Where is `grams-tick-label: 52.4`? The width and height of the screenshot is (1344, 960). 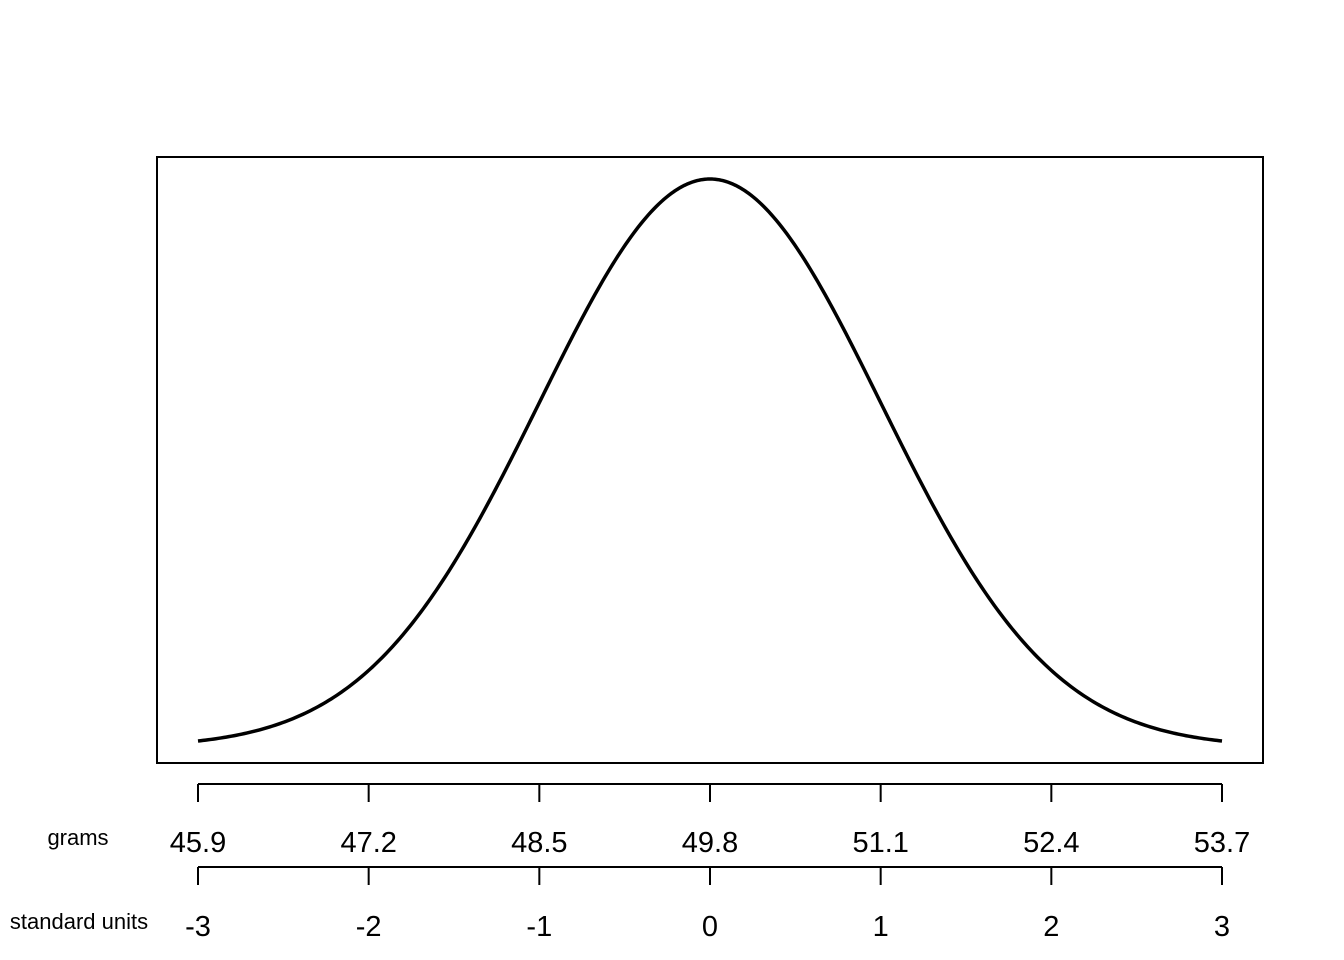 grams-tick-label: 52.4 is located at coordinates (1051, 843).